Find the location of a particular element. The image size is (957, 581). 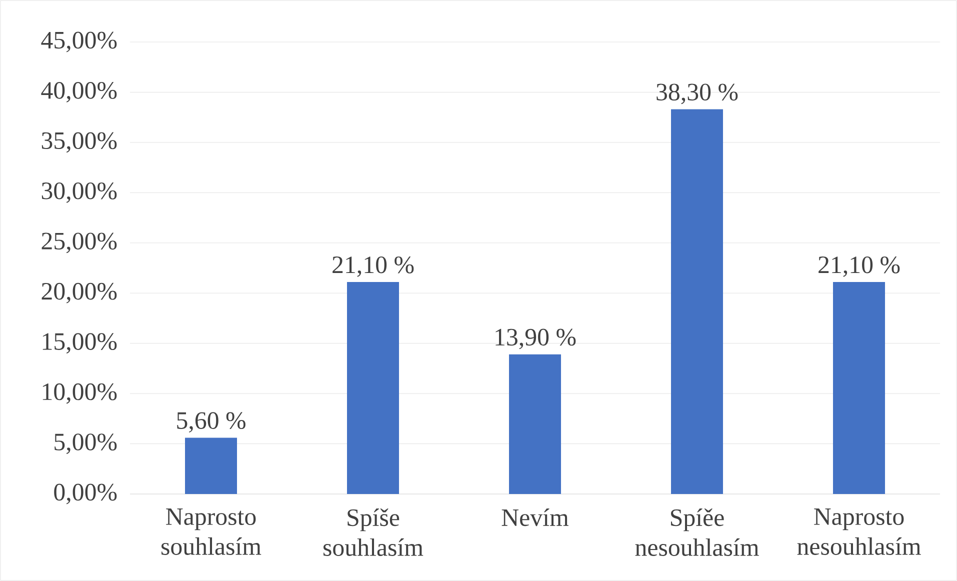

y-tick-label: 45,00% is located at coordinates (79, 42).